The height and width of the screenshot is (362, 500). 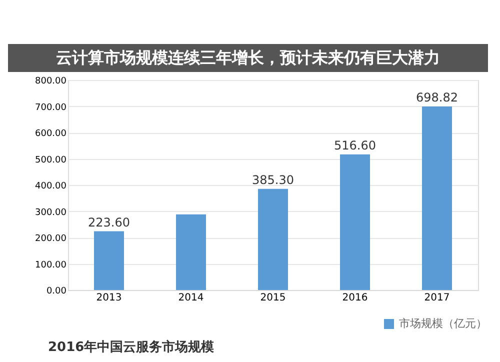 I want to click on x-tick-label: 2015, so click(x=273, y=298).